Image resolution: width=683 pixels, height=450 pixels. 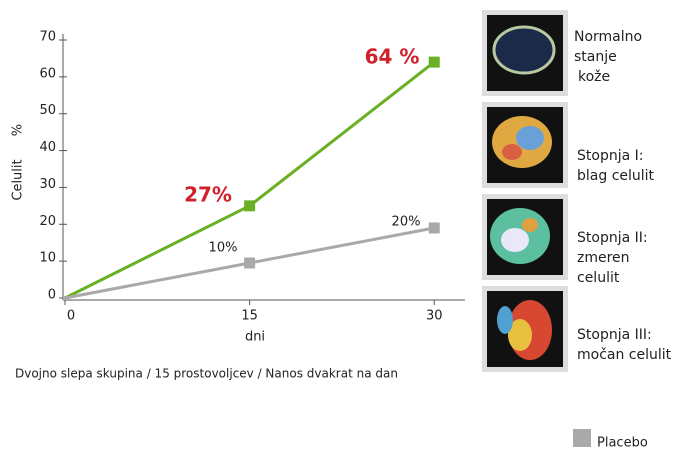 What do you see at coordinates (223, 248) in the screenshot?
I see `annotation: 10%` at bounding box center [223, 248].